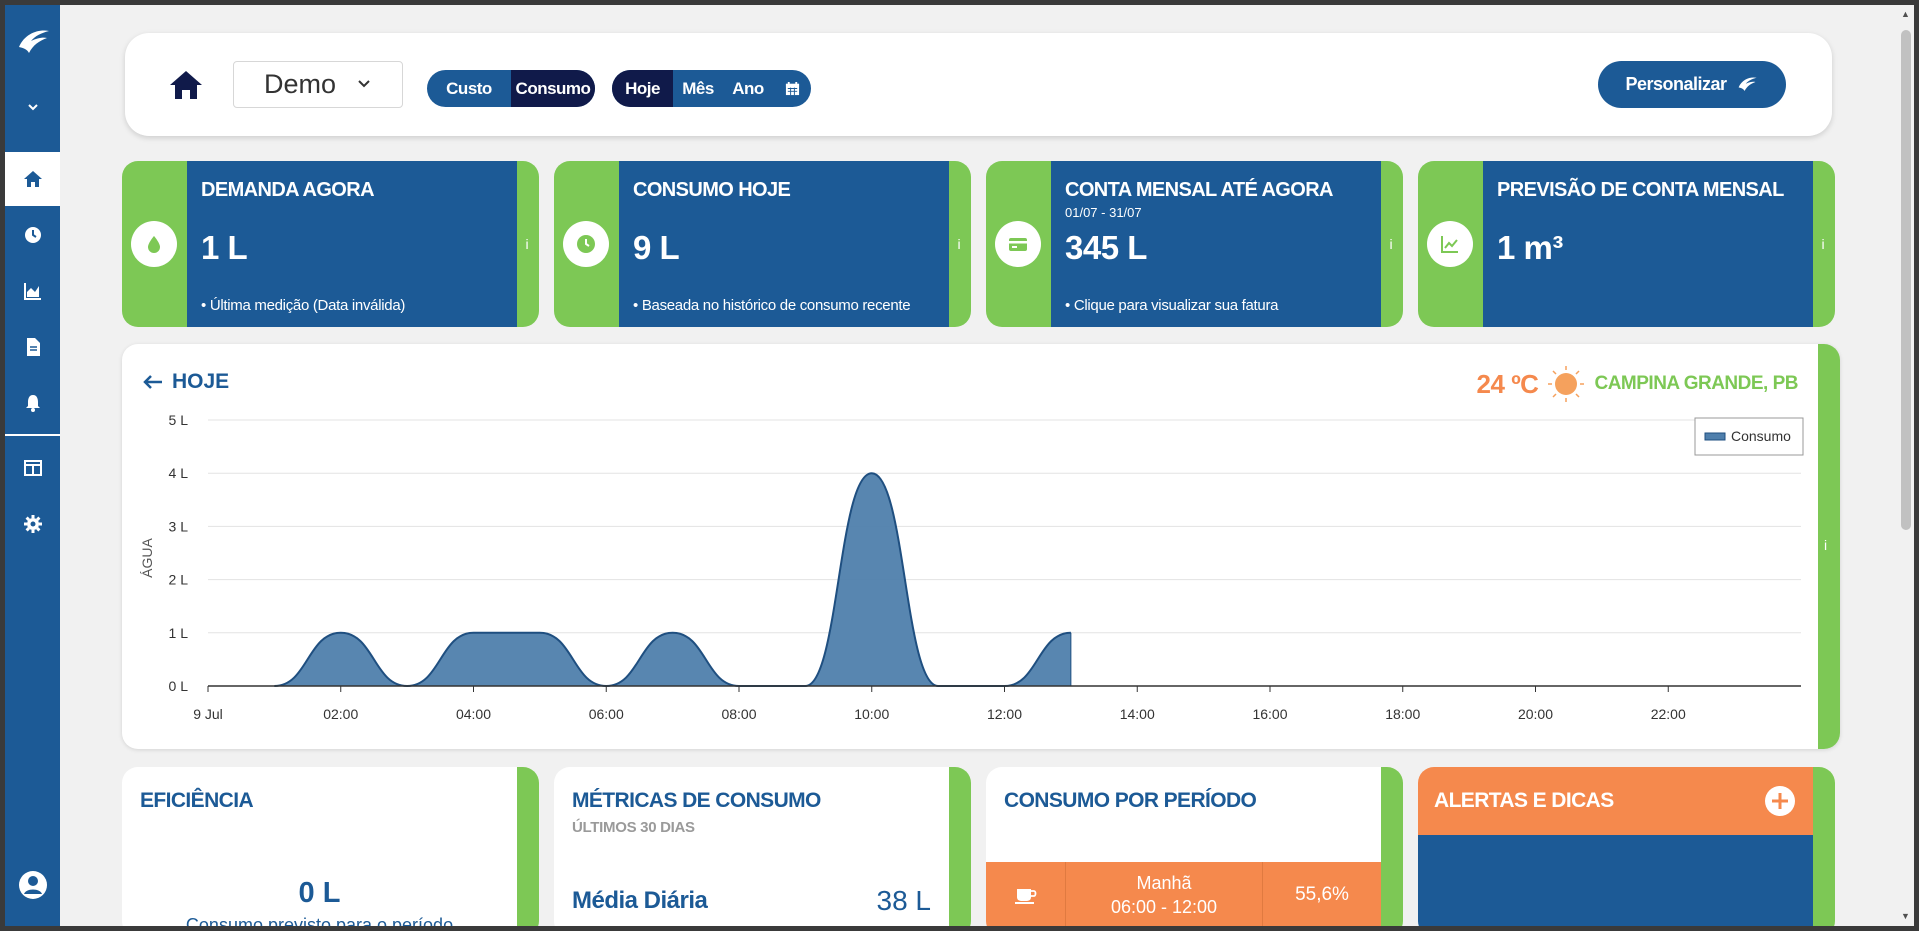 The height and width of the screenshot is (931, 1919). What do you see at coordinates (208, 714) in the screenshot?
I see `x-tick-label: 9 Jul` at bounding box center [208, 714].